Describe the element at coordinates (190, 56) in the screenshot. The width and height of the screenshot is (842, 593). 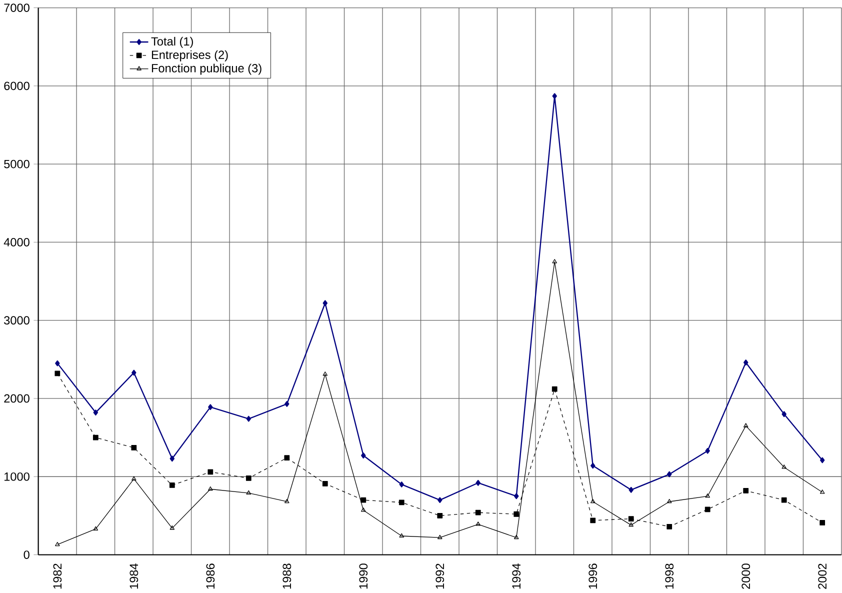
I see `legend-label: Entreprises (2)` at that location.